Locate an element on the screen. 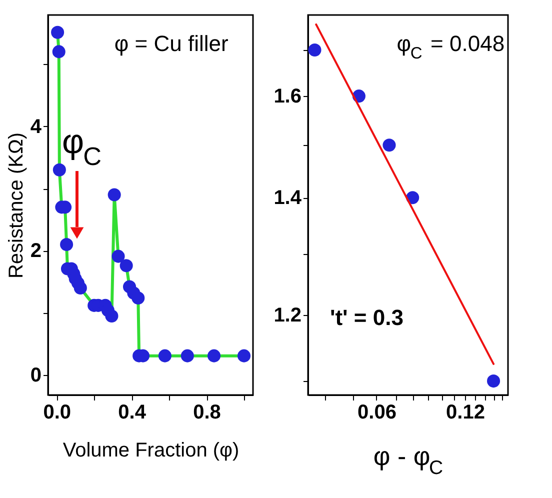 This screenshot has width=552, height=498. y-tick-label: 2 is located at coordinates (36, 251).